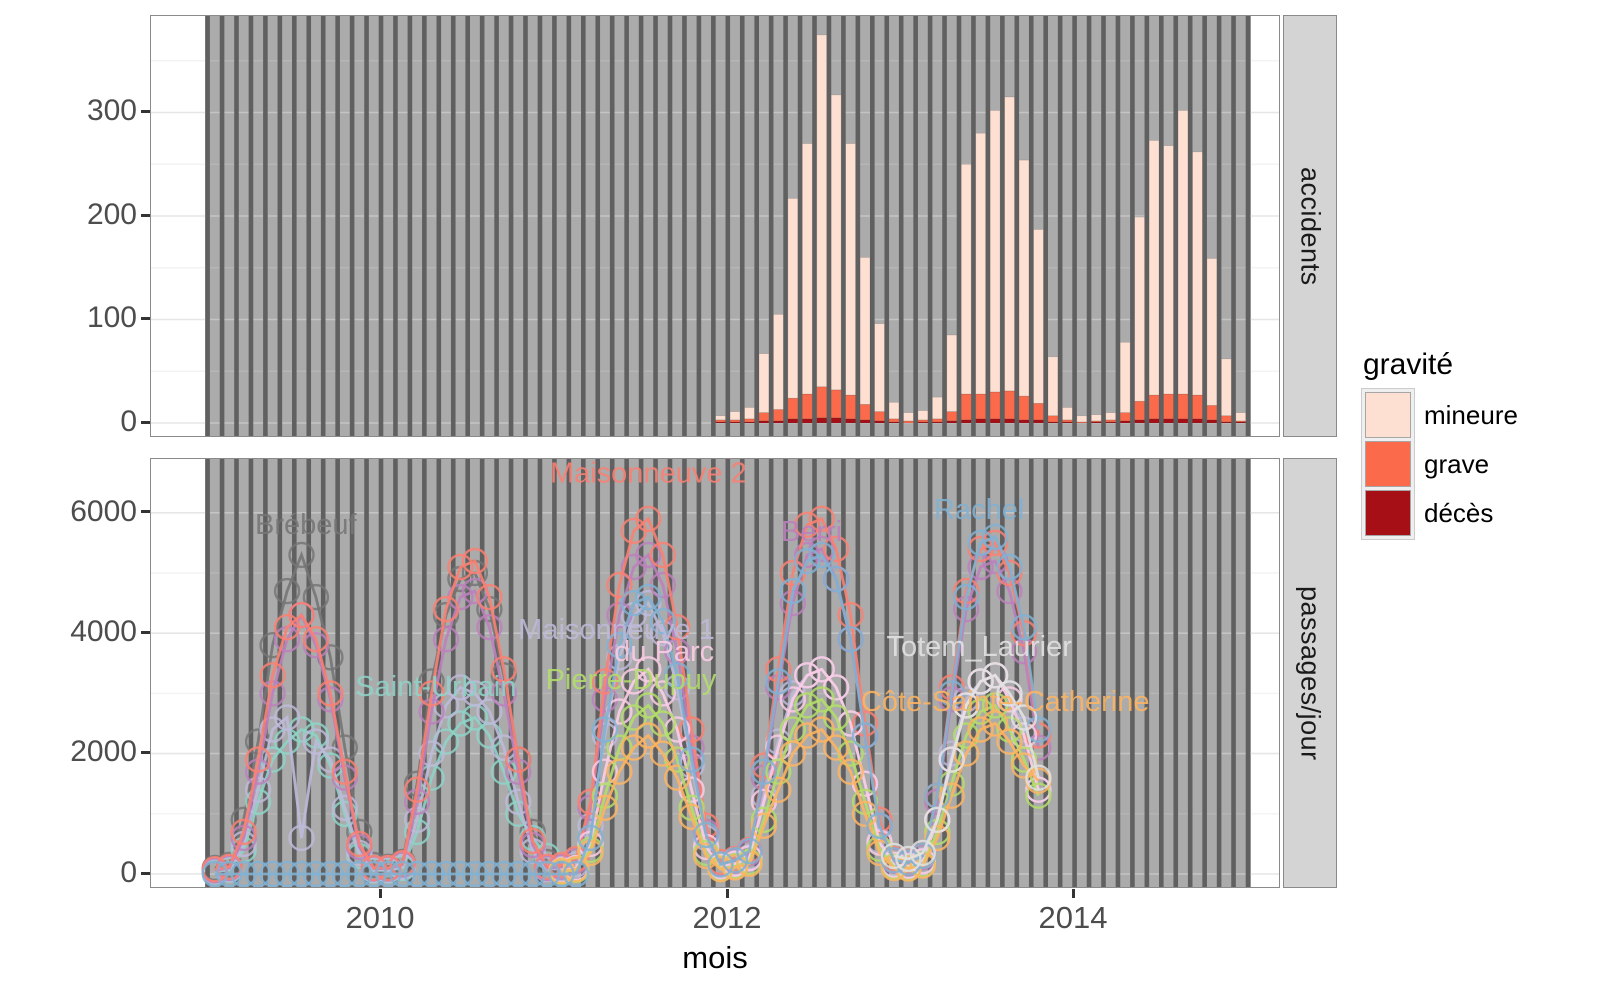 Image resolution: width=1600 pixels, height=1000 pixels. Describe the element at coordinates (1457, 464) in the screenshot. I see `legend-label-grave: grave` at that location.